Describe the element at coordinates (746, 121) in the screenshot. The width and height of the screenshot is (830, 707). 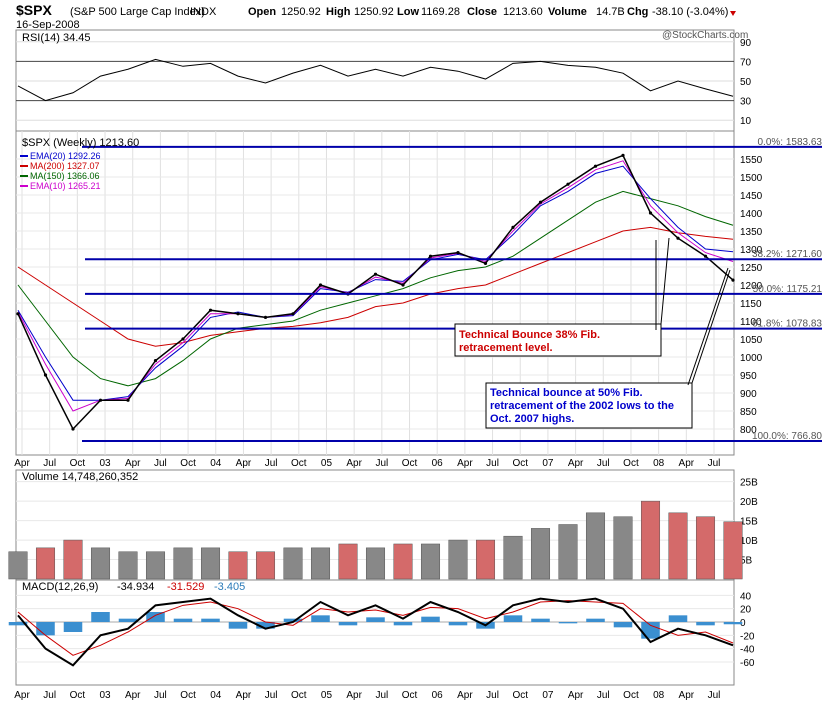
I see `rsi-tick-label: 10` at that location.